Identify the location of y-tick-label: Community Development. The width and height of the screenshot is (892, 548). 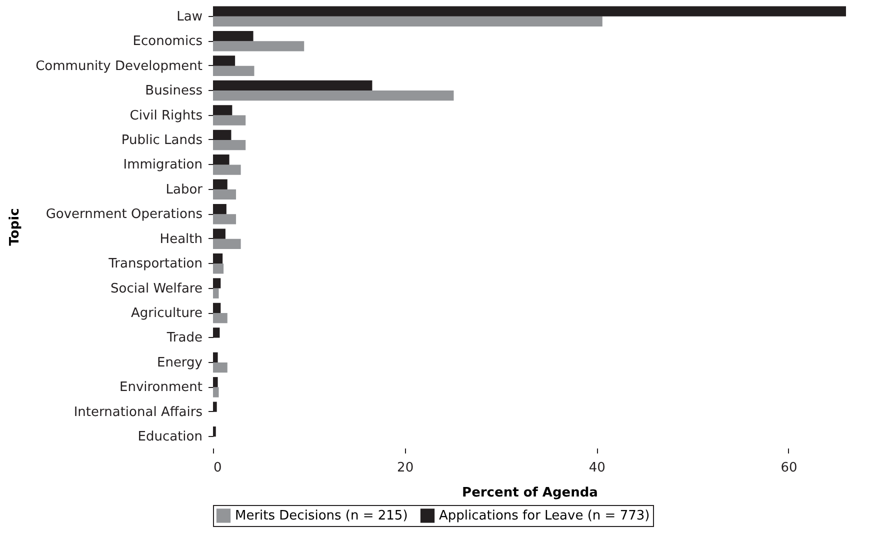
(119, 66).